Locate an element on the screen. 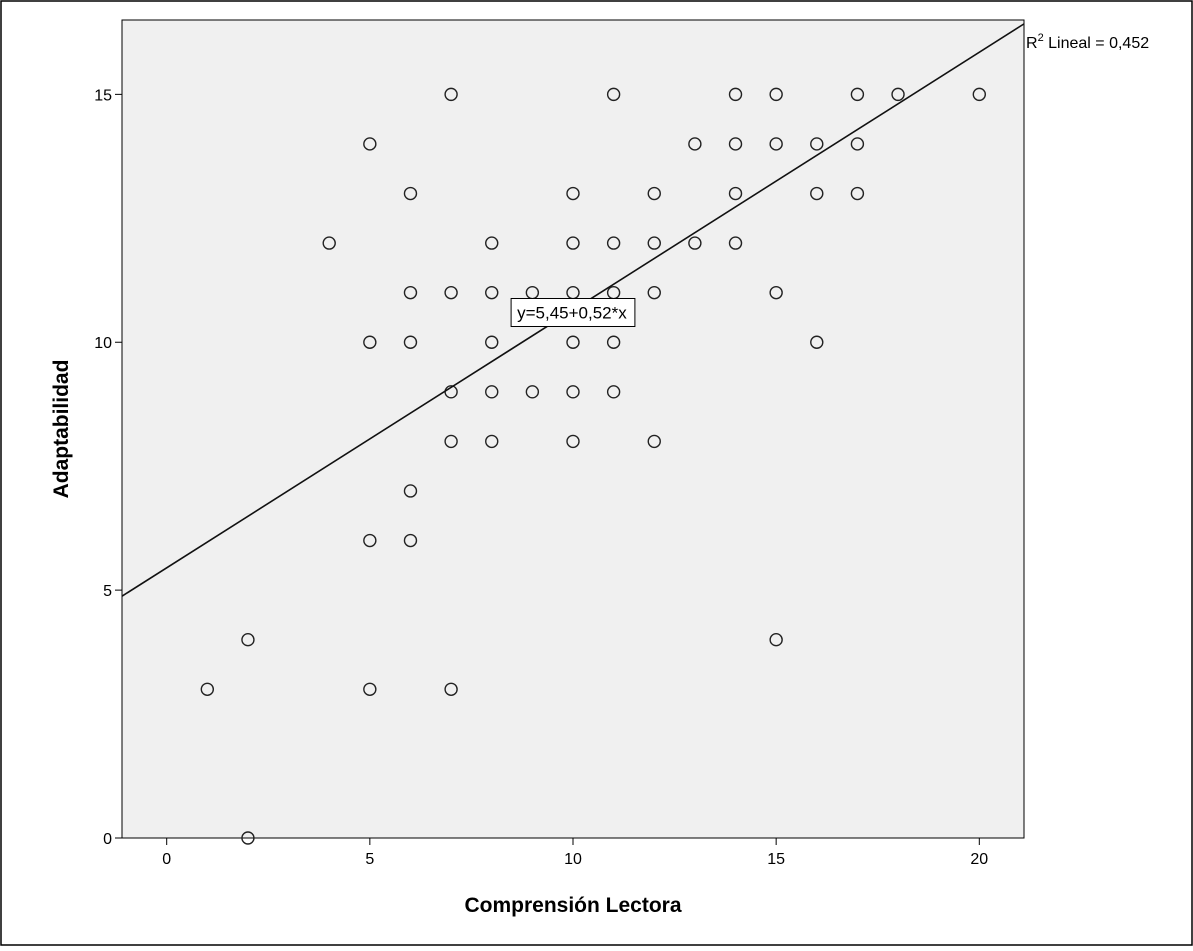 Image resolution: width=1193 pixels, height=951 pixels. x-tick-label: 5 is located at coordinates (369, 859).